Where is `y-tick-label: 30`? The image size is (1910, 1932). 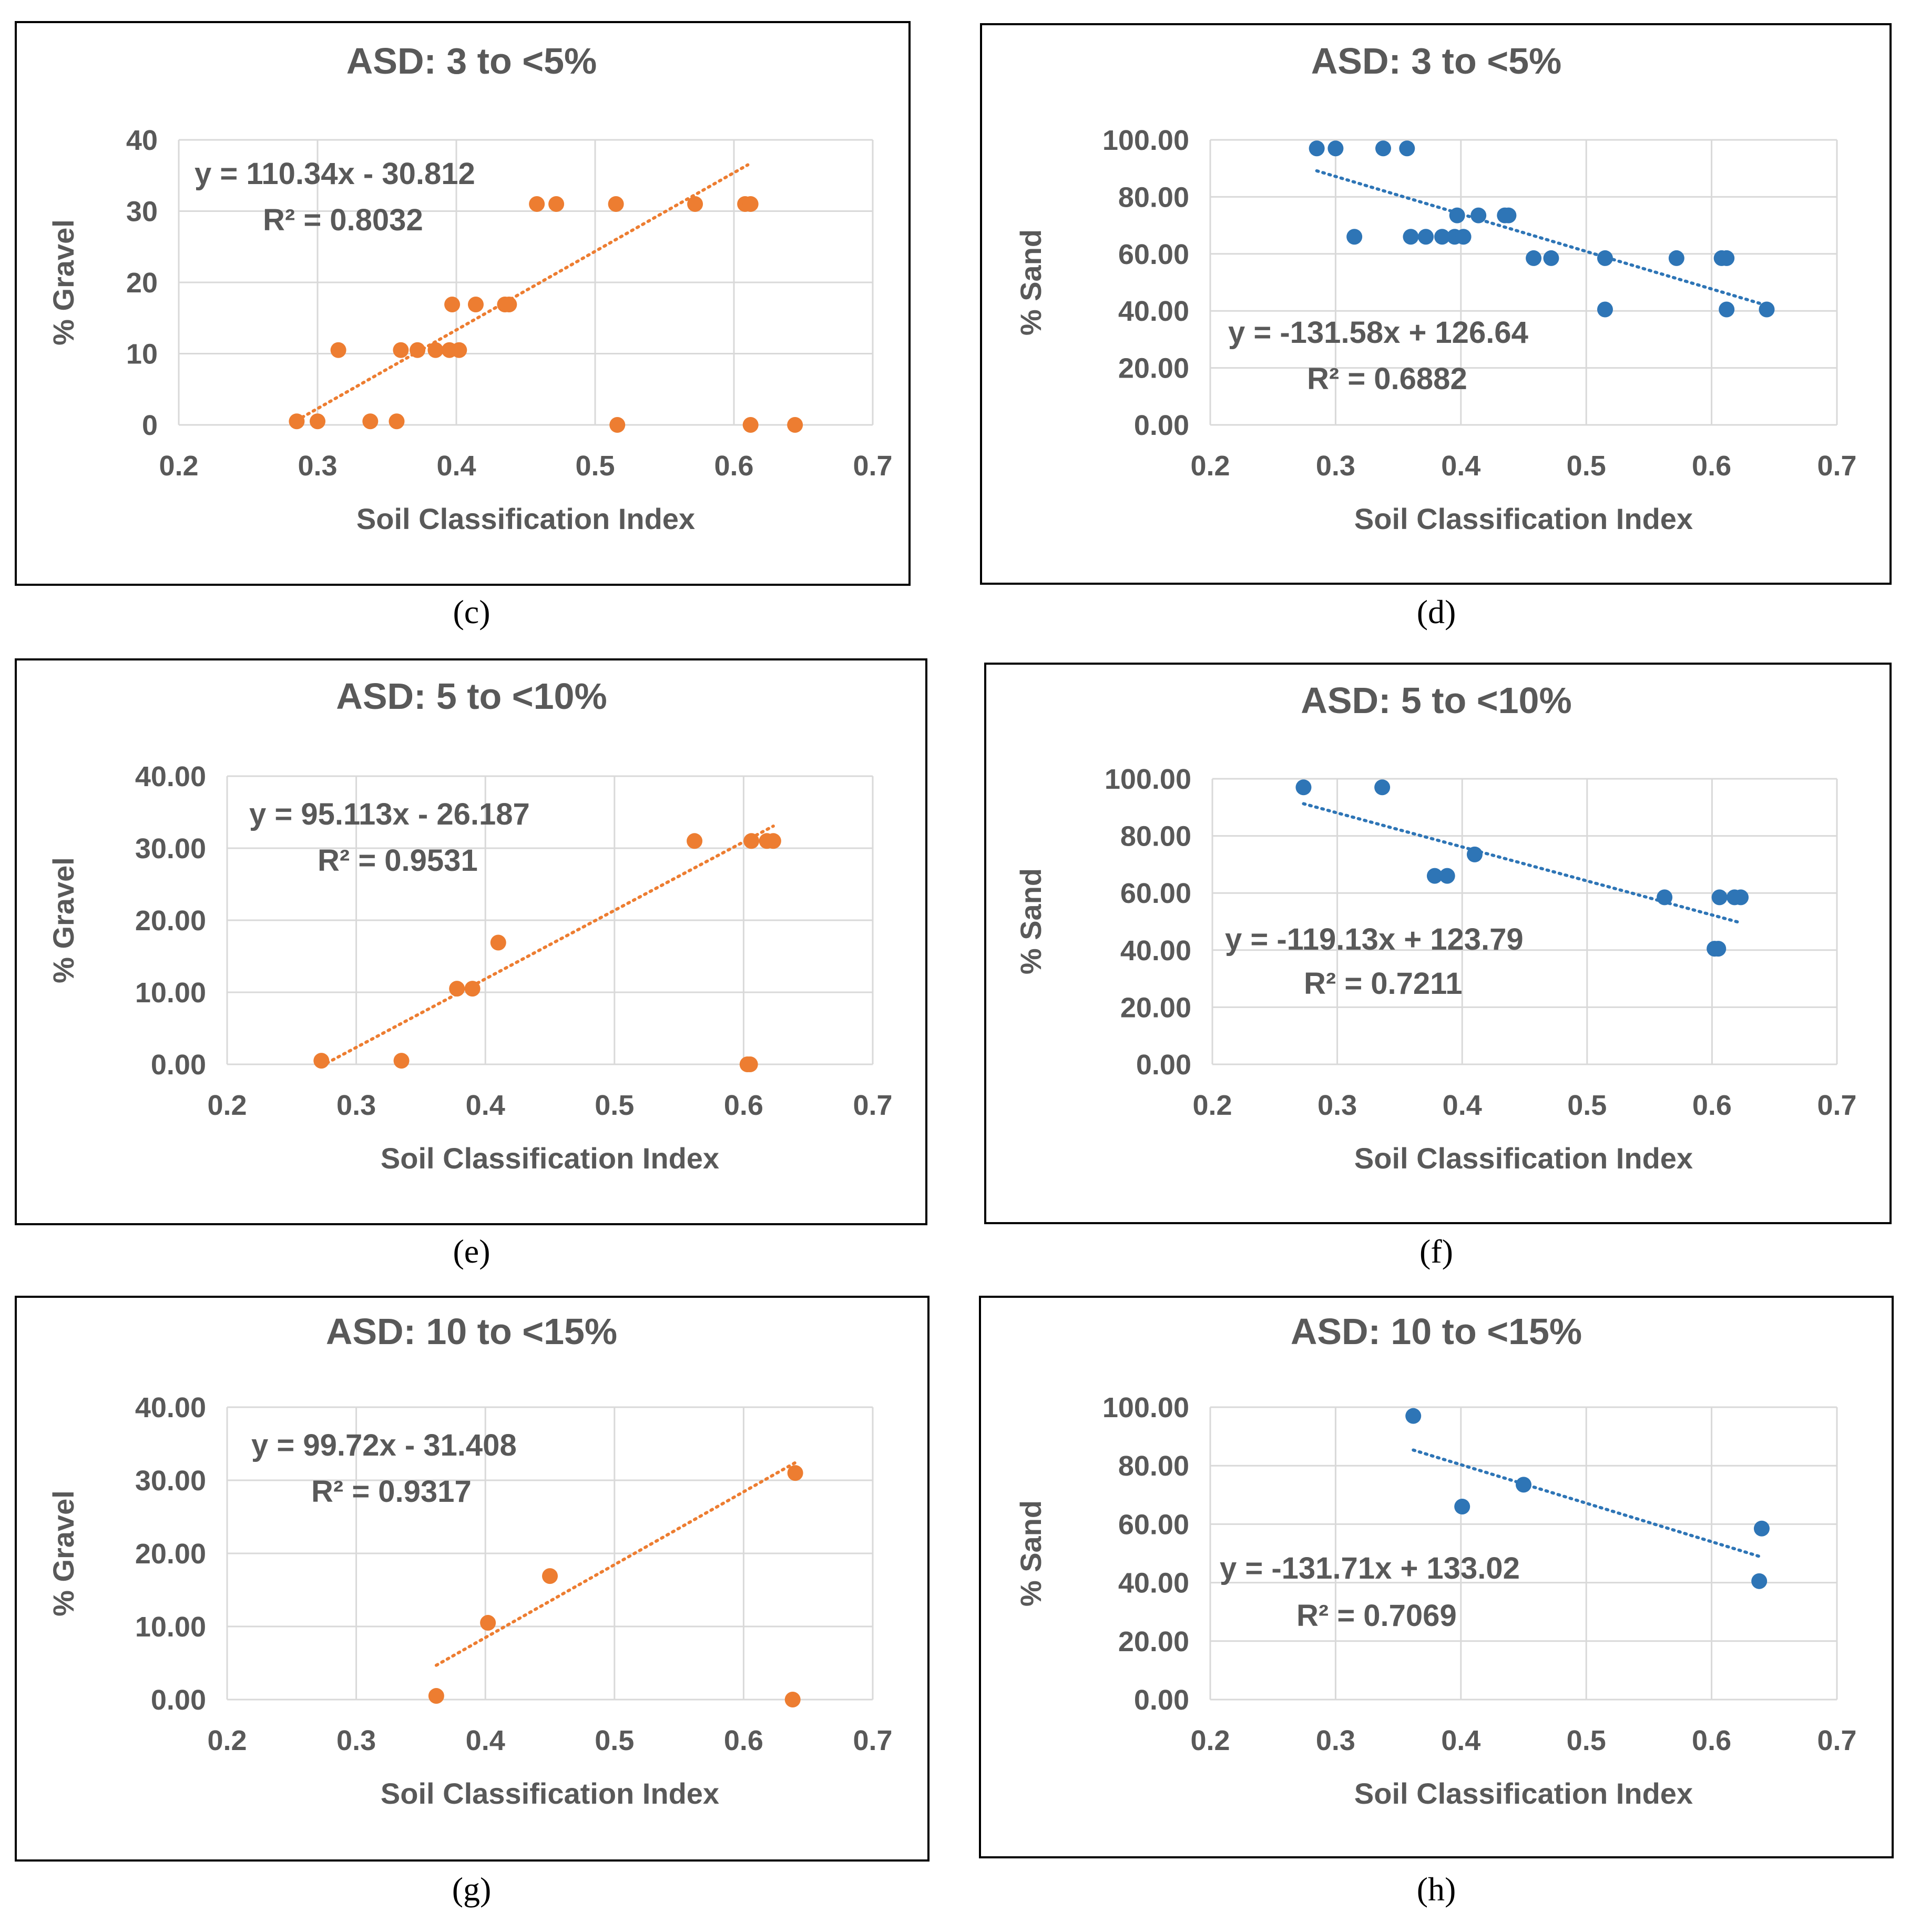
y-tick-label: 30 is located at coordinates (142, 212).